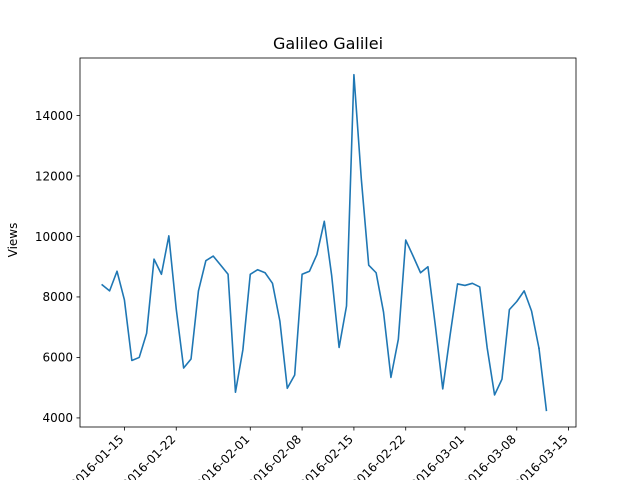  Describe the element at coordinates (378, 456) in the screenshot. I see `x-tick-label: 2016-02-22` at that location.